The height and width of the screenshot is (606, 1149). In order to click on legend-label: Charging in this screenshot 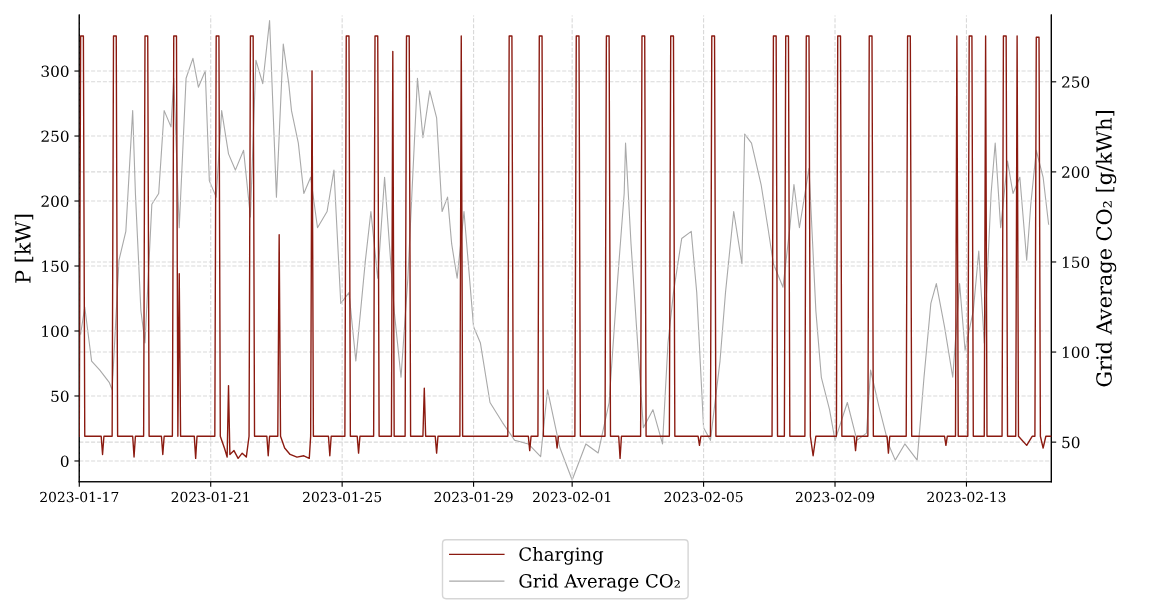, I will do `click(561, 556)`.